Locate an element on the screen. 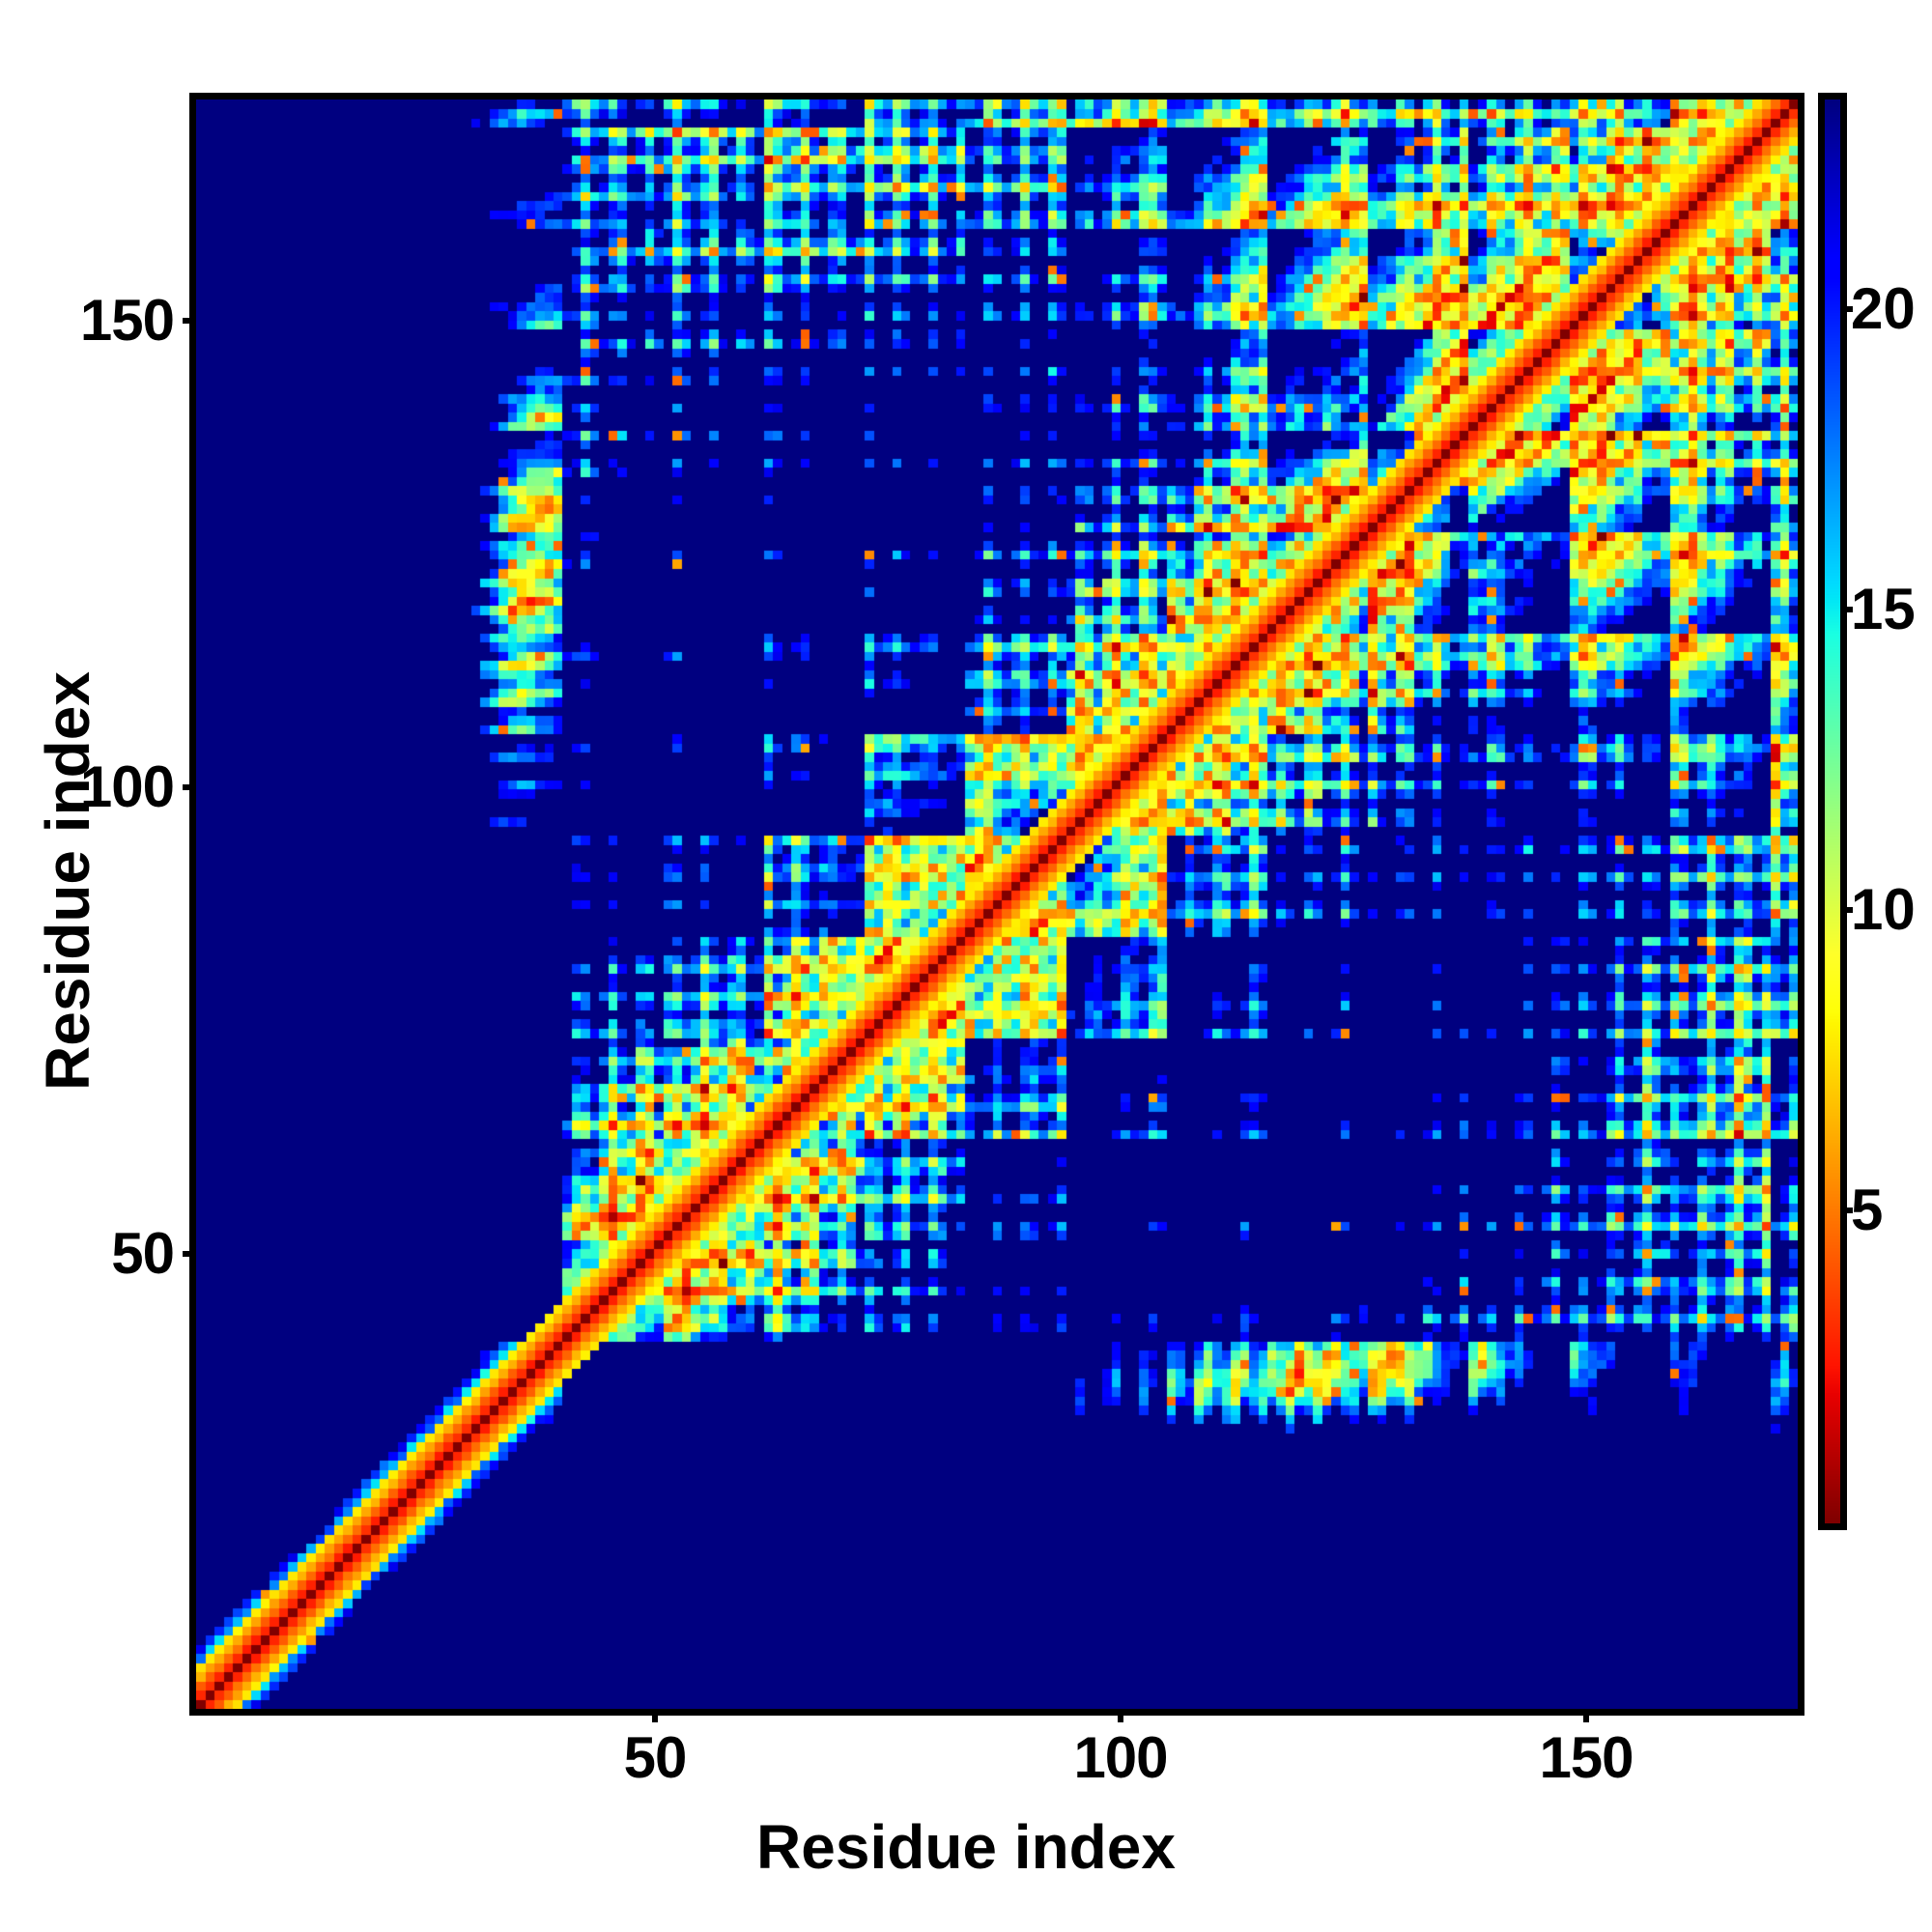 This screenshot has height=1932, width=1932. colorbar-gradient is located at coordinates (1832, 811).